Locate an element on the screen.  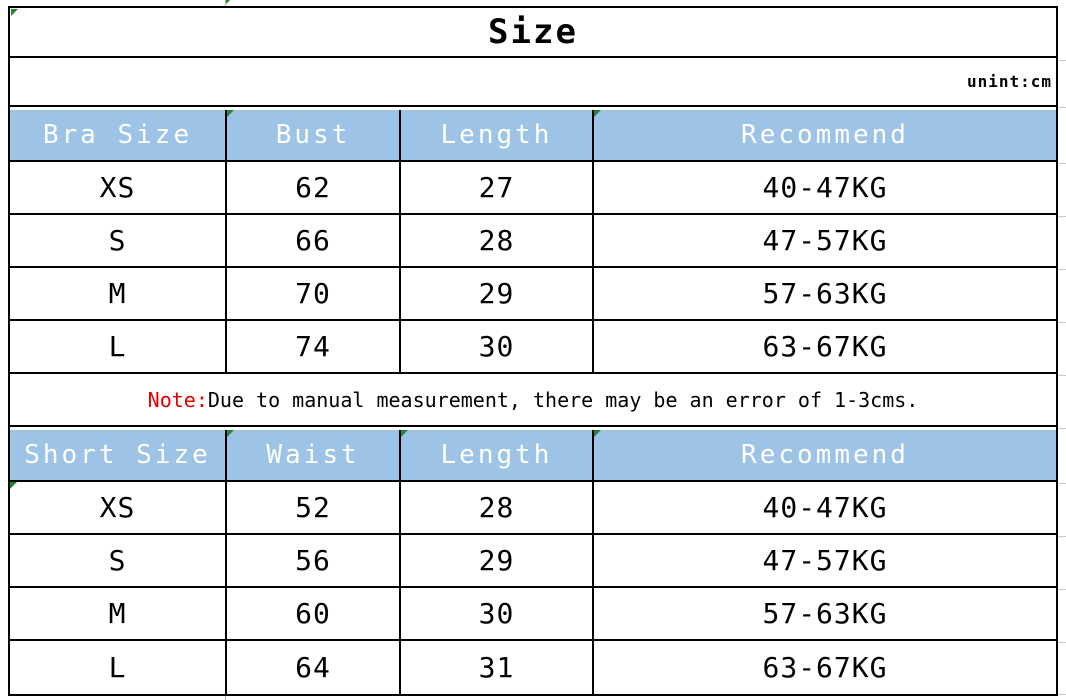
bra-table-header-row: Bra Size Bust Length Recommend is located at coordinates (533, 136).